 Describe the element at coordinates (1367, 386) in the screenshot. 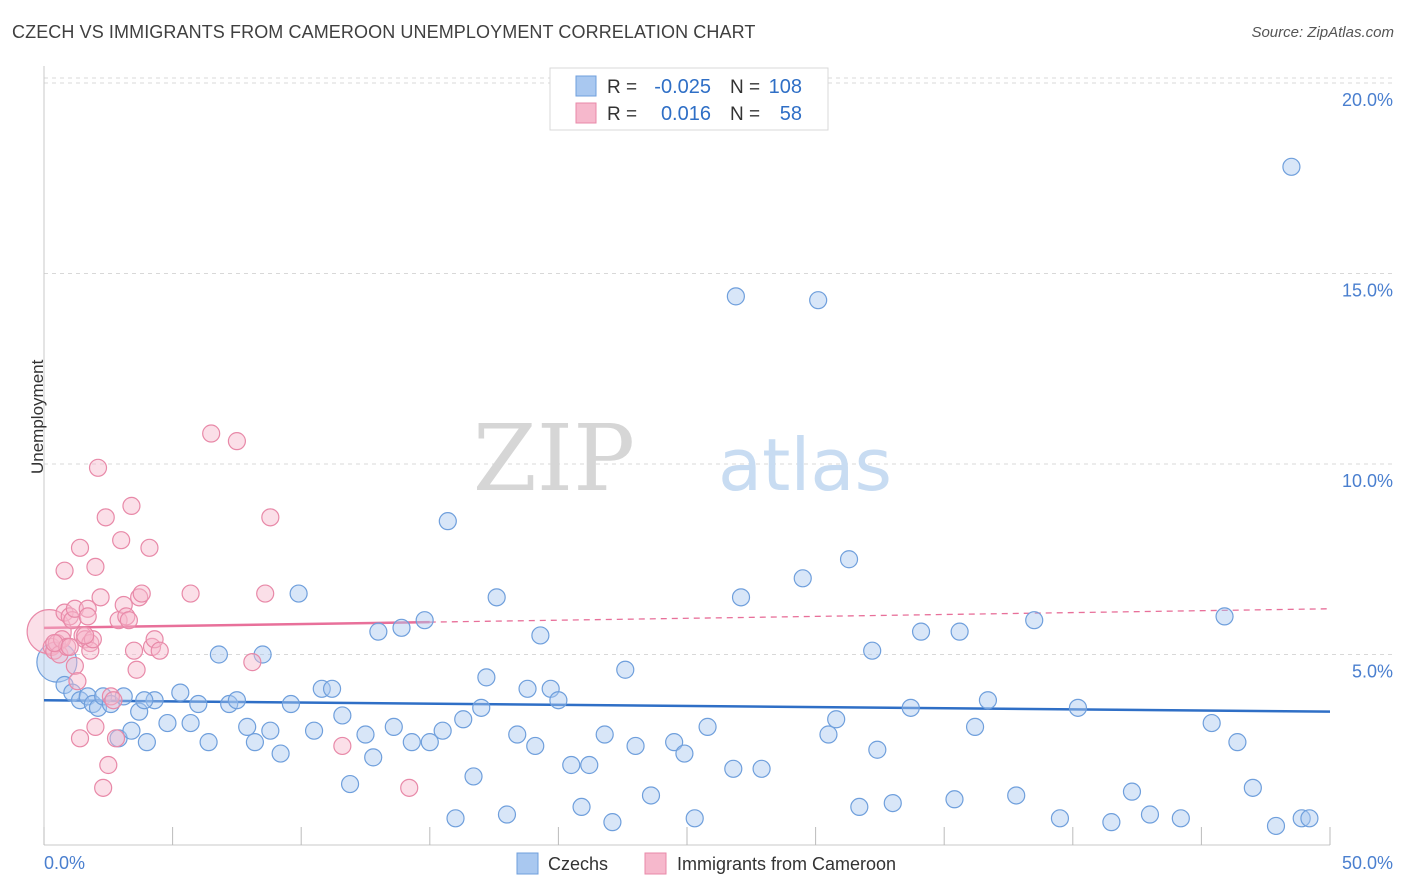

I see `y-tick-labels: 5.0% 10.0% 15.0% 20.0%` at that location.